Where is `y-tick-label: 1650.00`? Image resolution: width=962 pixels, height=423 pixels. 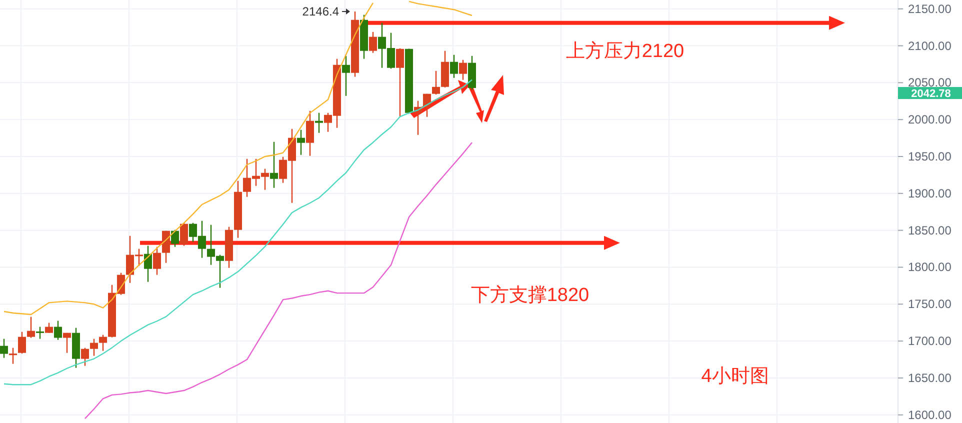
y-tick-label: 1650.00 is located at coordinates (930, 377).